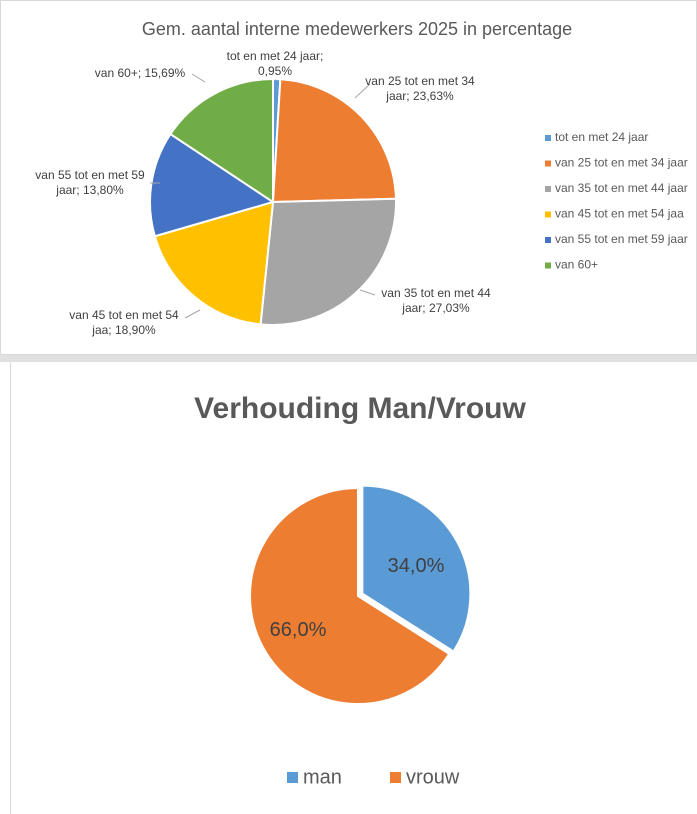  I want to click on data-label: tot en met 24 jaar; 0,95%, so click(275, 63).